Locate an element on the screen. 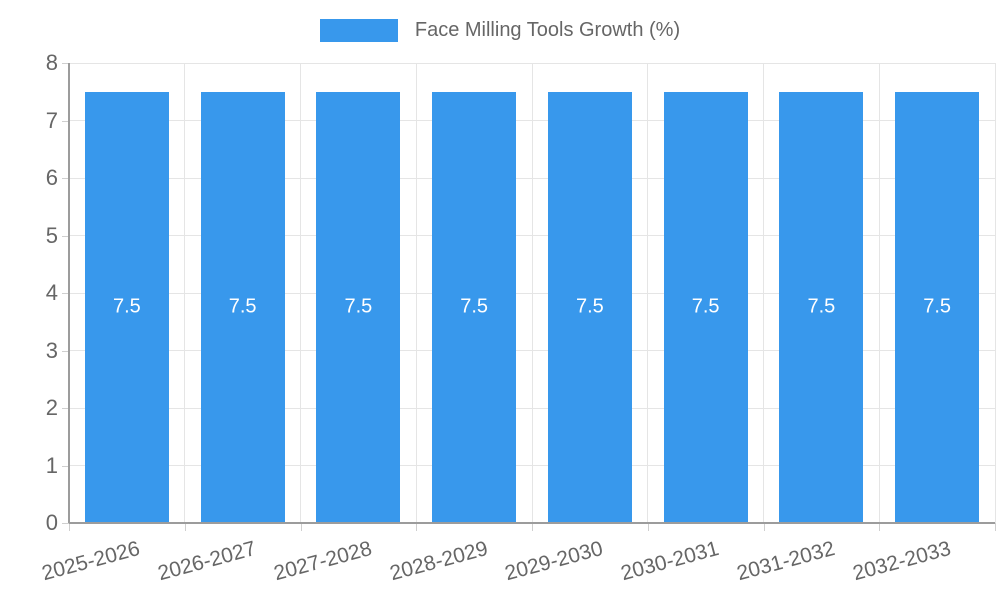  legend-label: Face Milling Tools Growth (%) is located at coordinates (547, 30).